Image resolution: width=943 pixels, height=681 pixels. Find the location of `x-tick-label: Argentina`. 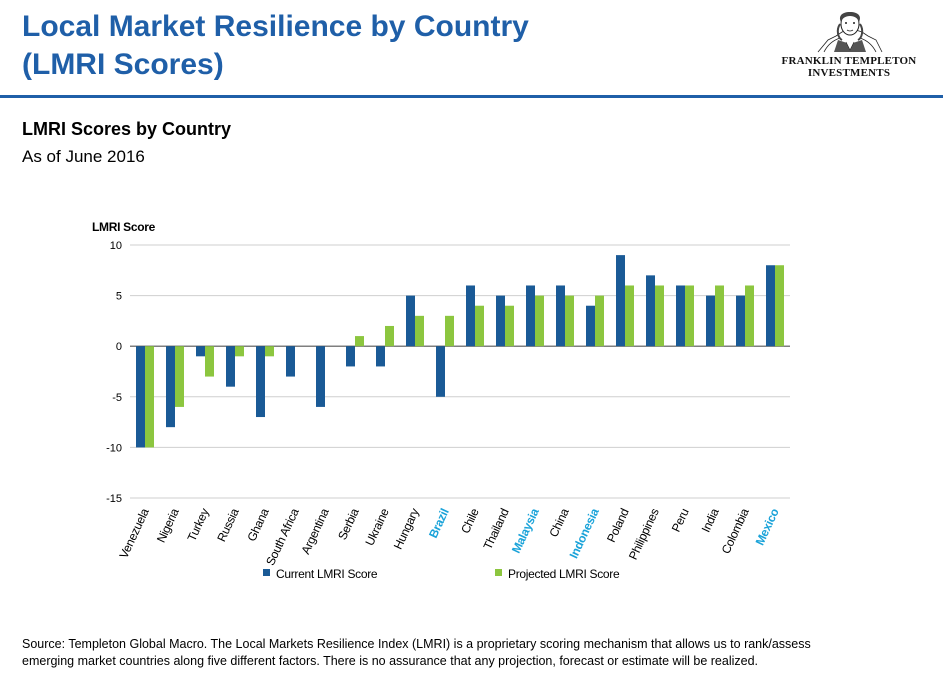

x-tick-label: Argentina is located at coordinates (315, 531).